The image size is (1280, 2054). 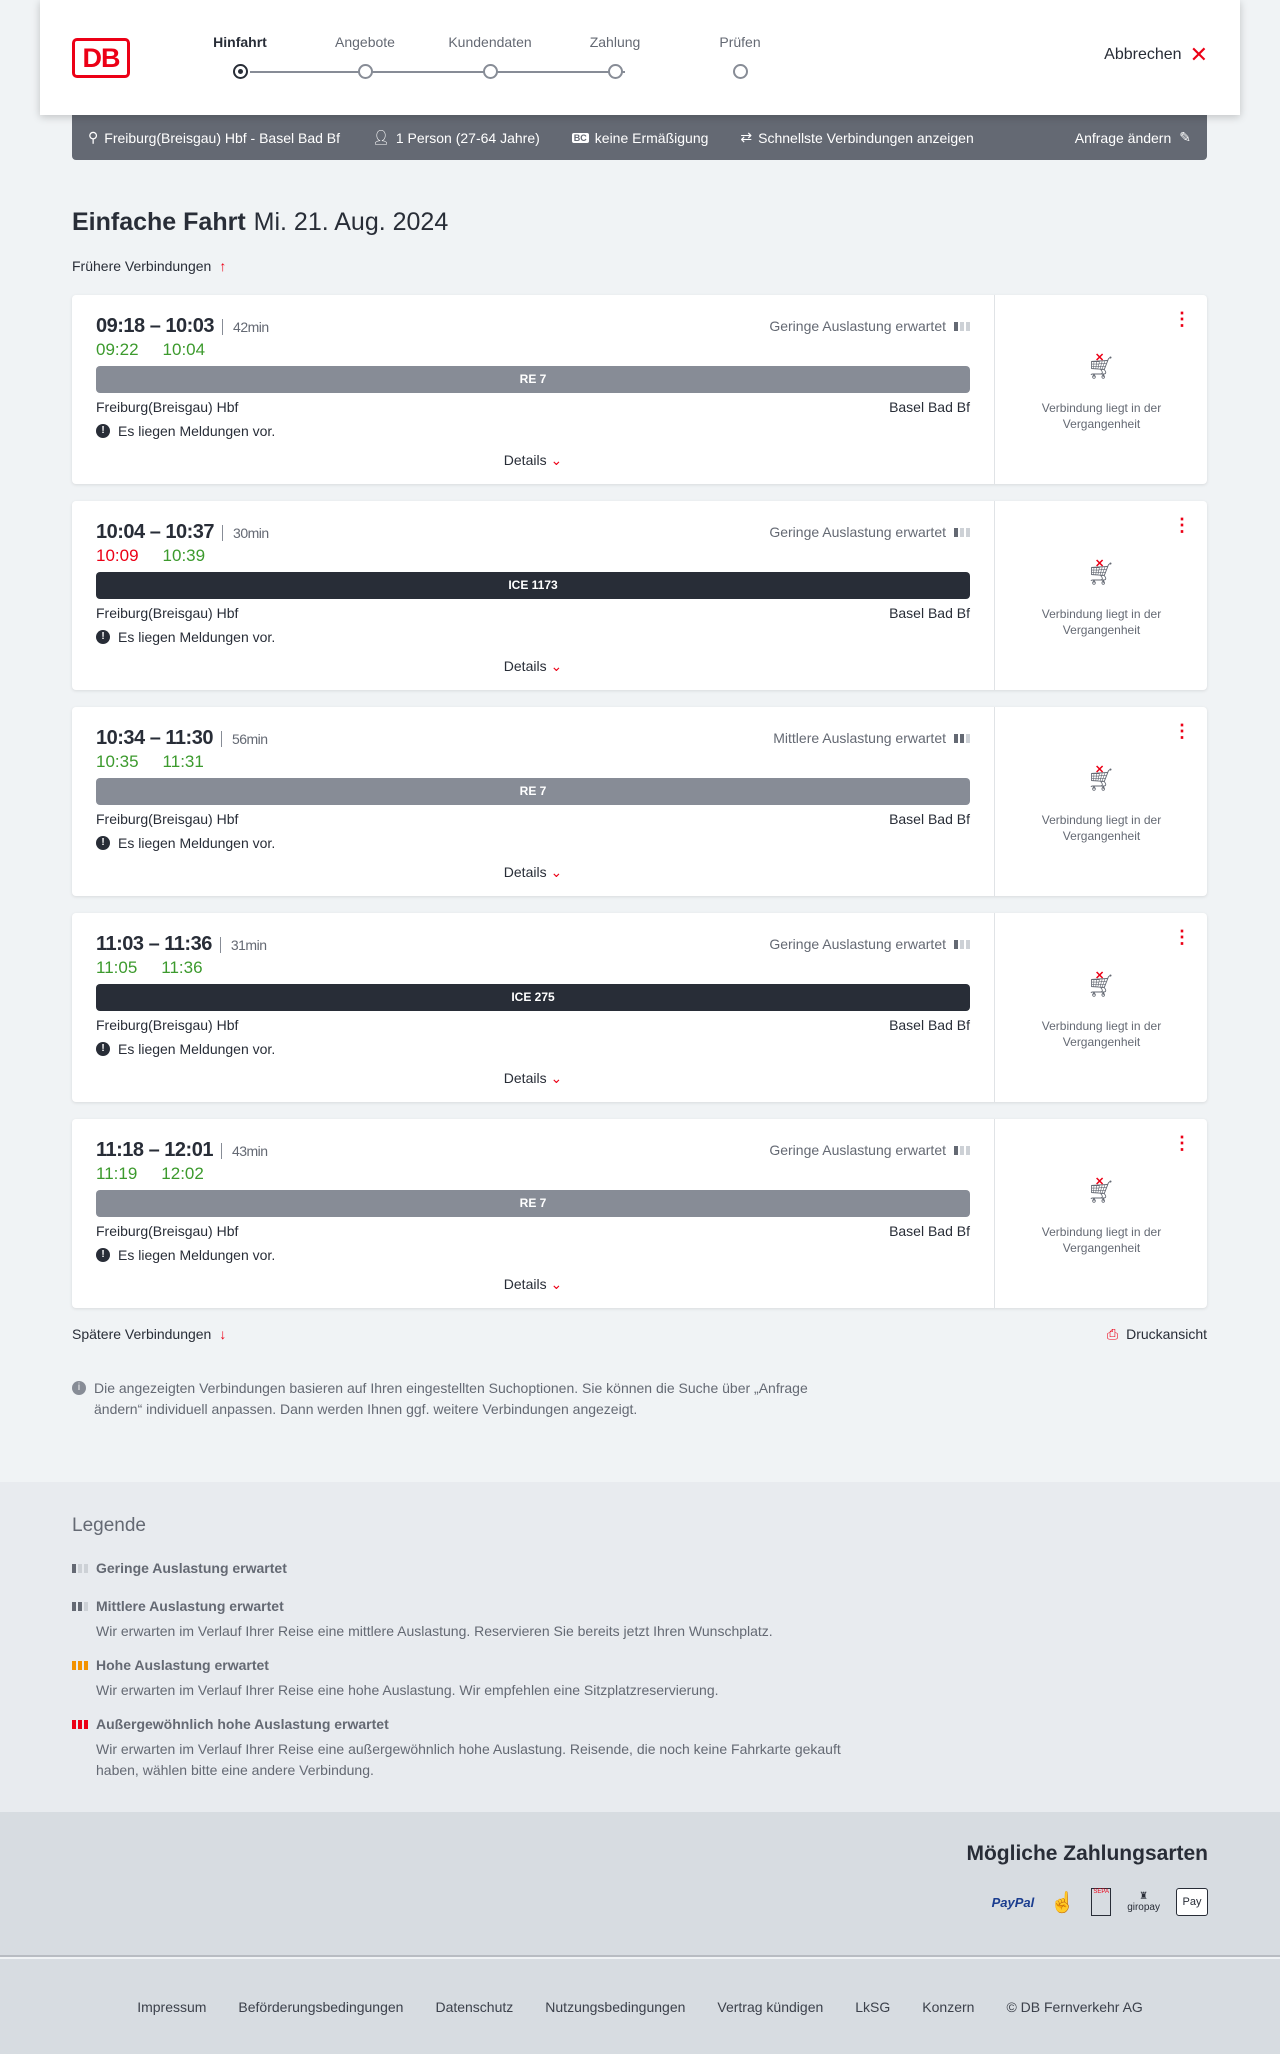 What do you see at coordinates (321, 2006) in the screenshot?
I see `footer-link: Beförderungsbedingungen` at bounding box center [321, 2006].